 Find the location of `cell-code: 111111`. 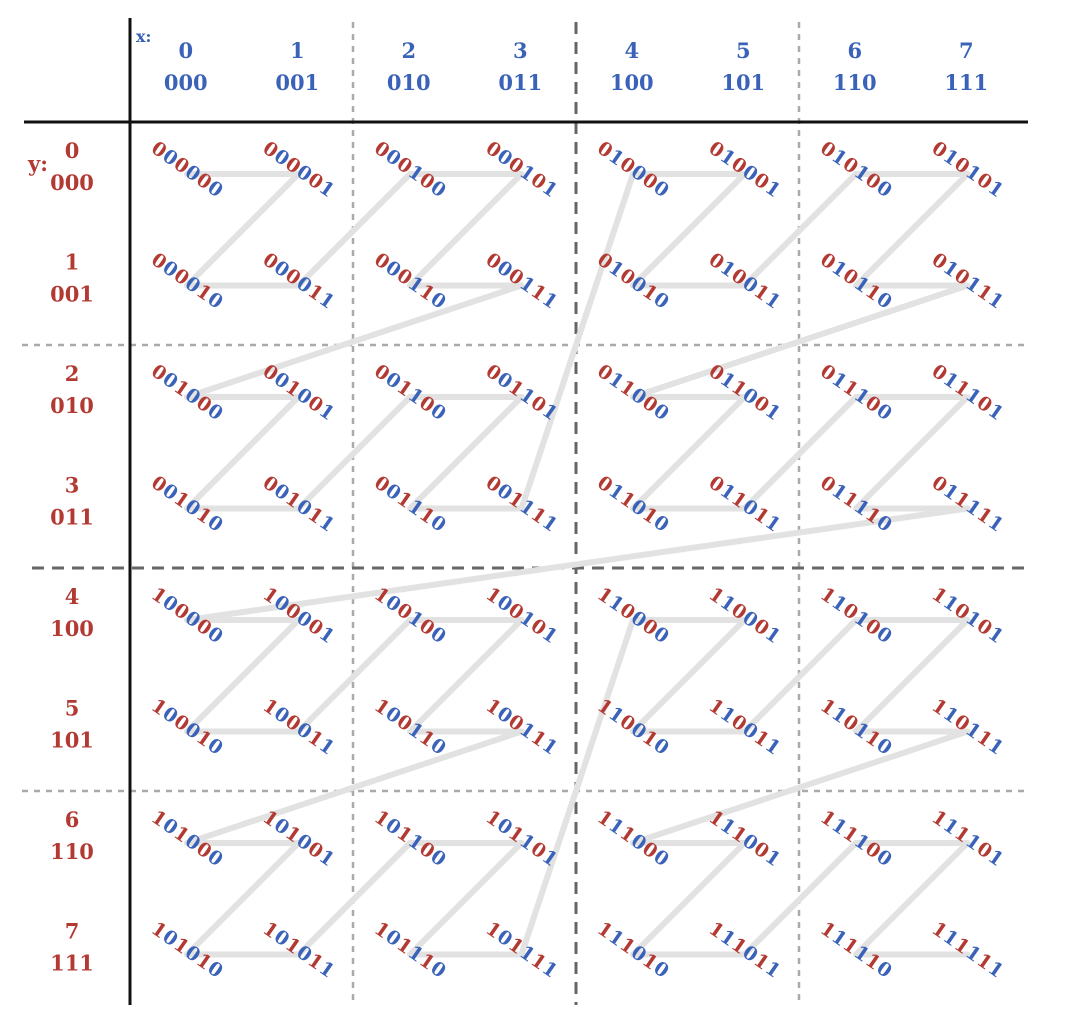

cell-code: 111111 is located at coordinates (968, 950).